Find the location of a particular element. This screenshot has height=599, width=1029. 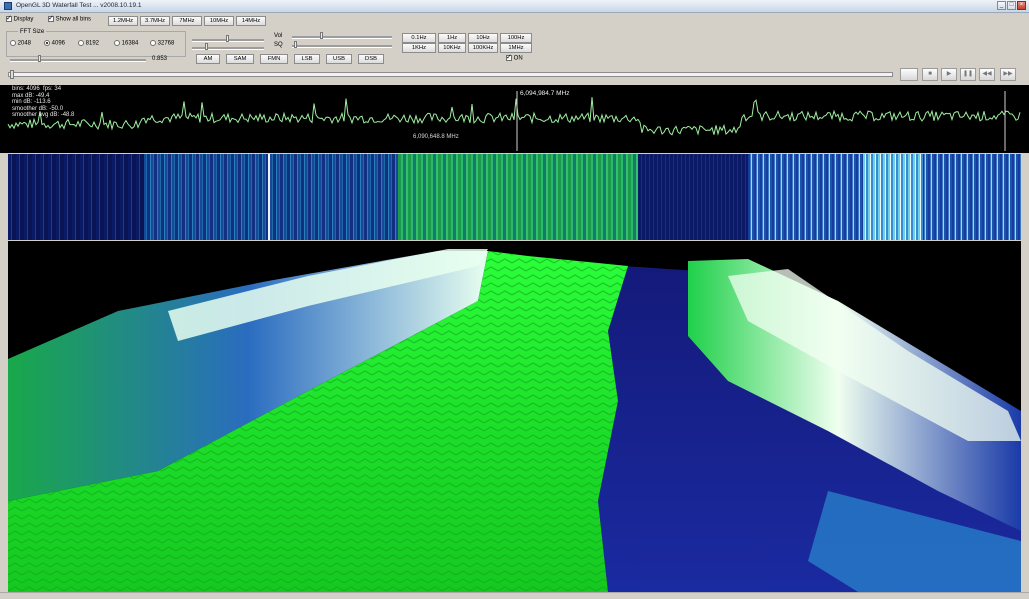

fast-forward-icon: ▶▶ is located at coordinates (1008, 74).